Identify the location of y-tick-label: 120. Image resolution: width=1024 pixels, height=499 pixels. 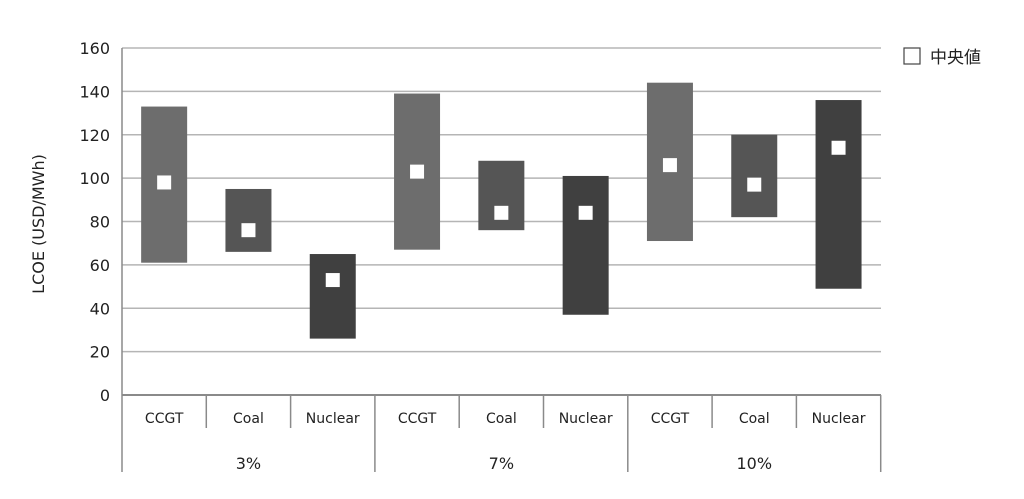
(94, 135).